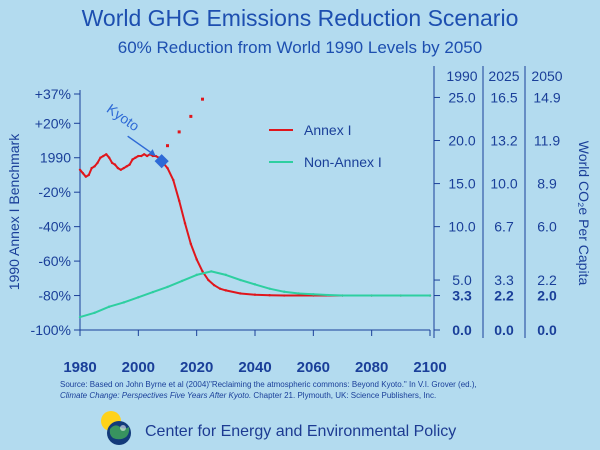 The width and height of the screenshot is (600, 450). What do you see at coordinates (55, 158) in the screenshot?
I see `y-left-tick-label-1990: 1990` at bounding box center [55, 158].